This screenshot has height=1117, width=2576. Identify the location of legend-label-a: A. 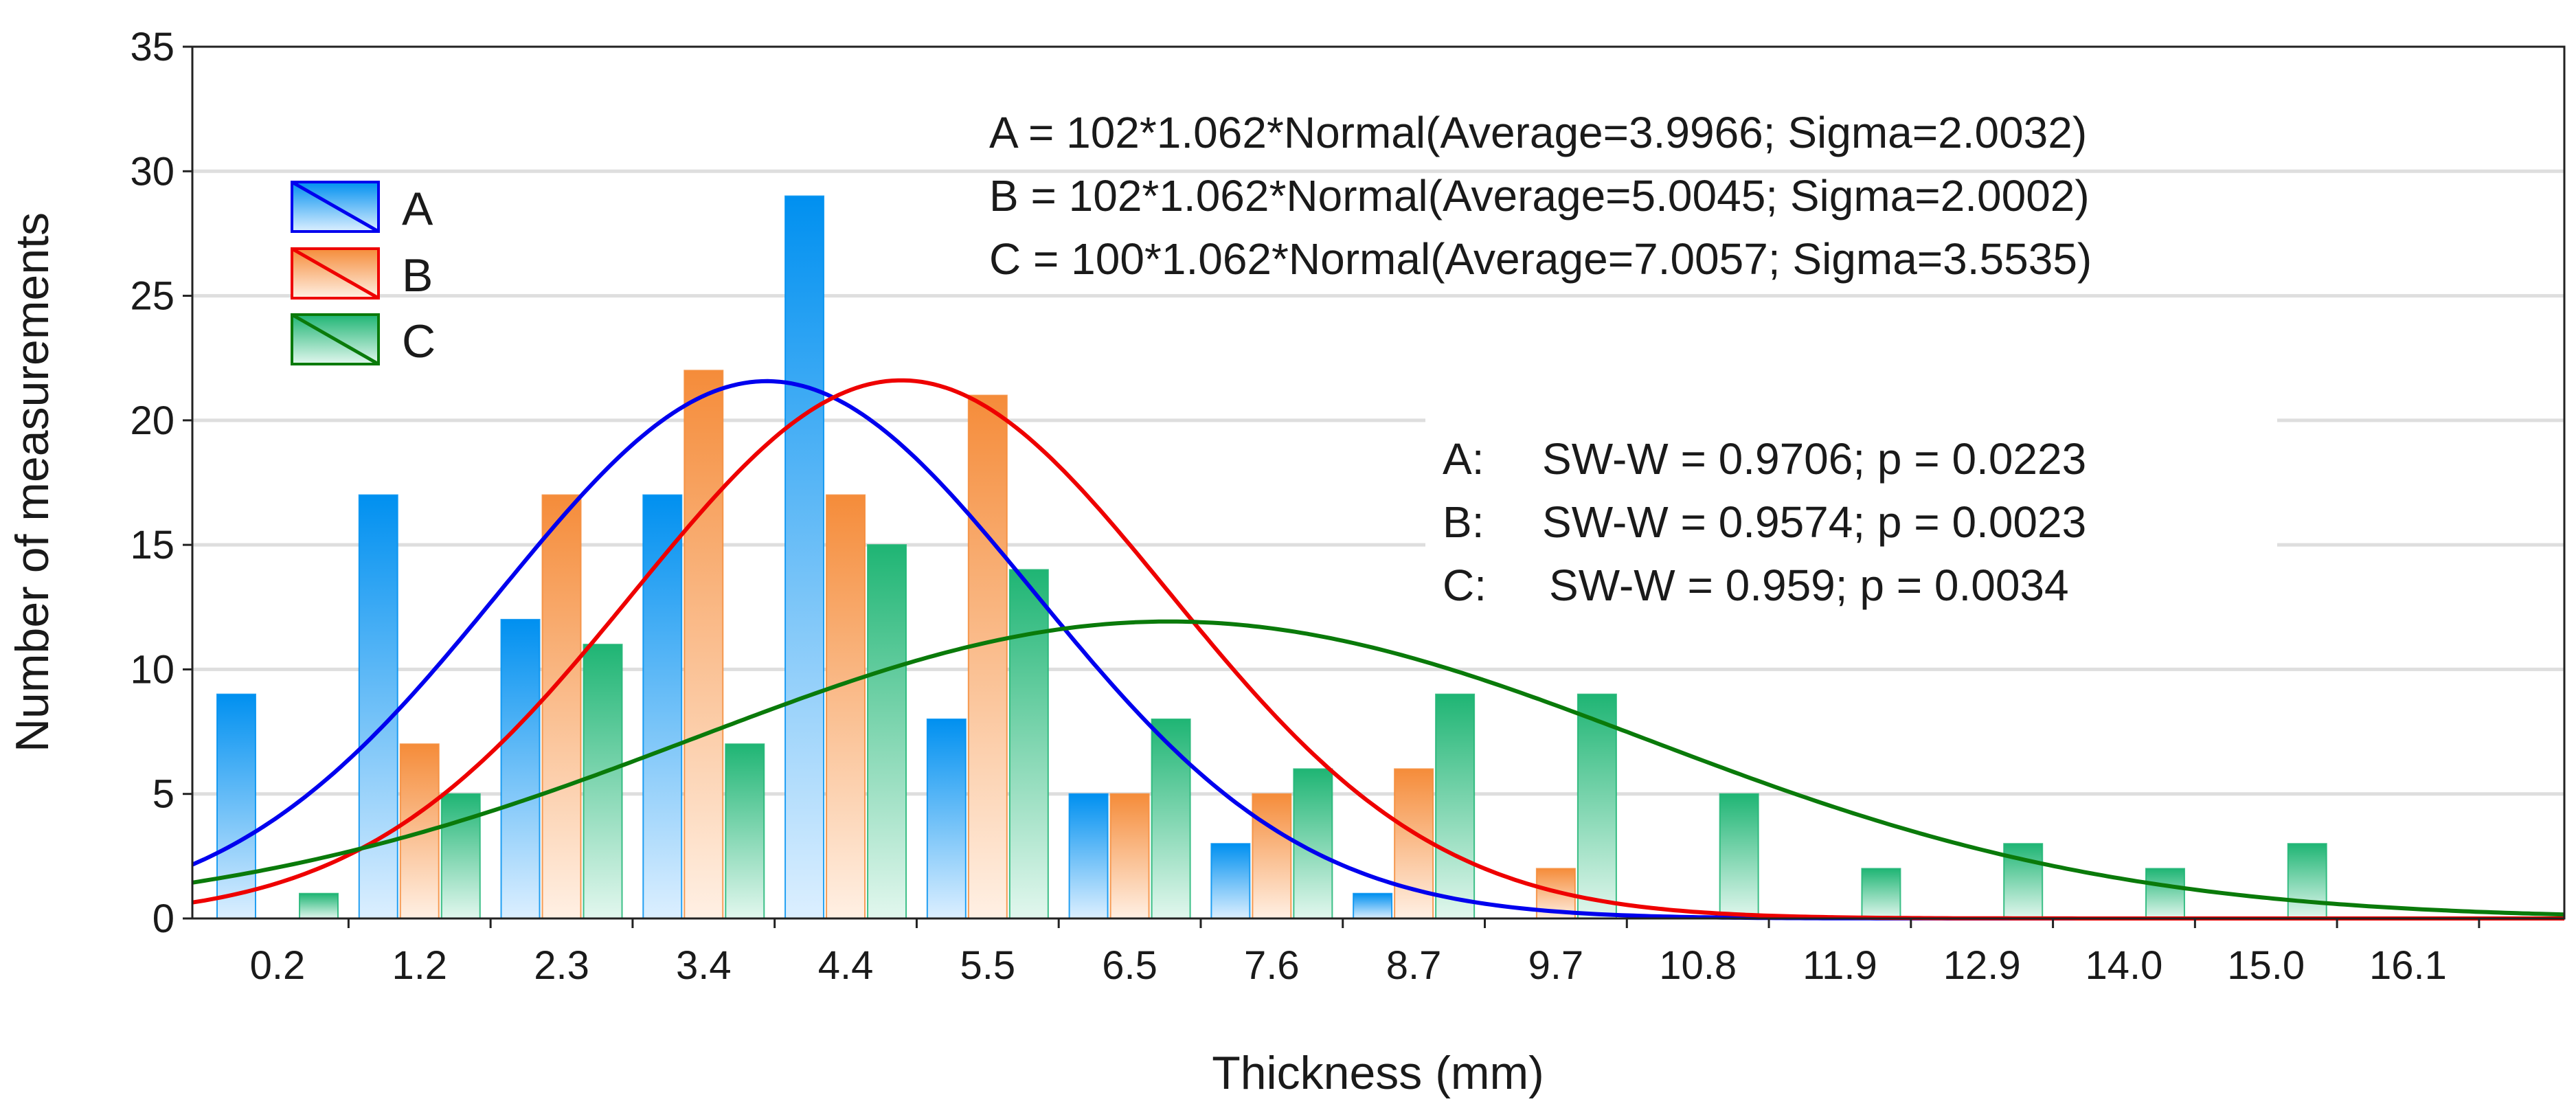
(417, 209).